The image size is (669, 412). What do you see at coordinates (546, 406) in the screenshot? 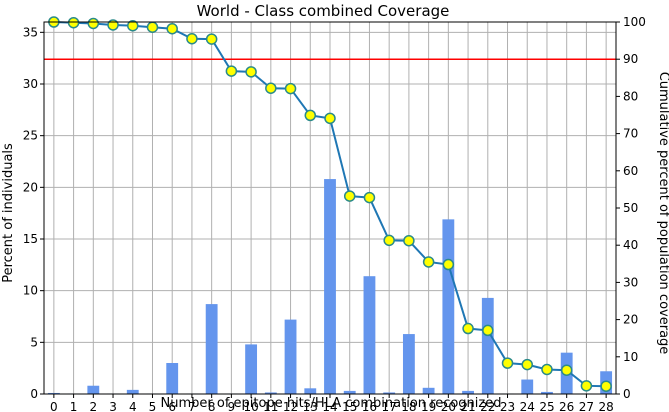
I see `x-tick-label: 25` at bounding box center [546, 406].